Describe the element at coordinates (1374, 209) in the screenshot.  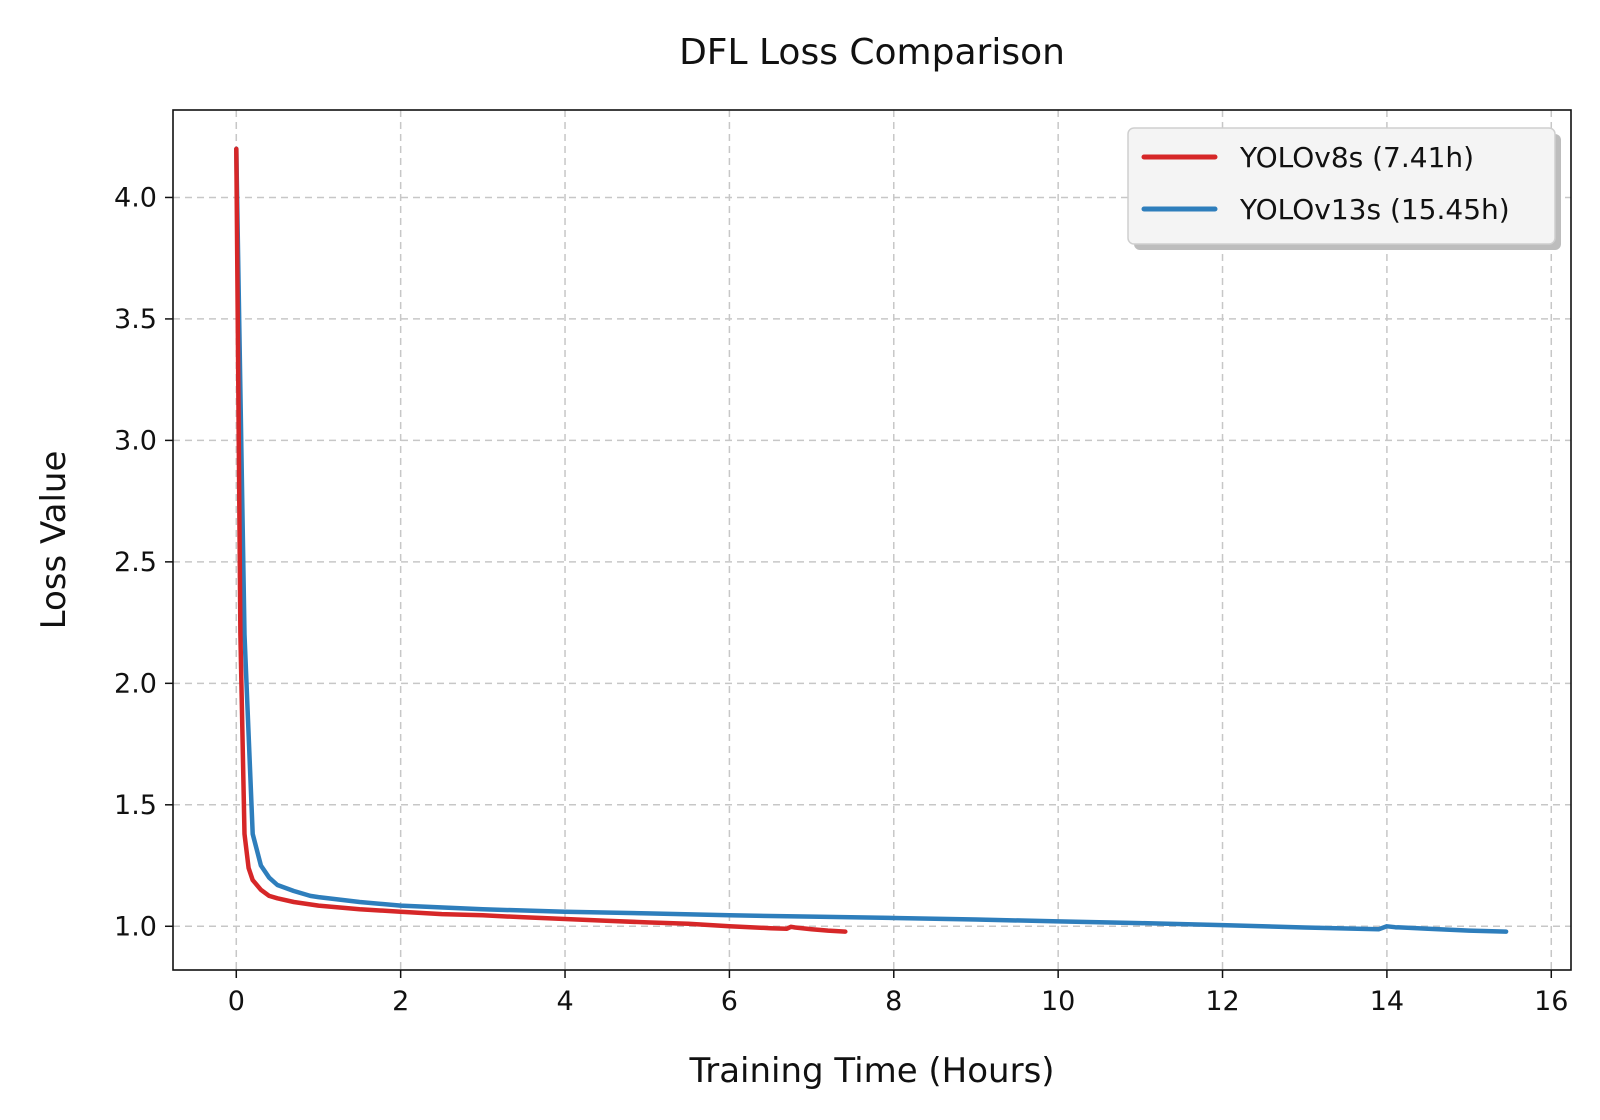
I see `legend-label-yolov13s: YOLOv13s (15.45h)` at that location.